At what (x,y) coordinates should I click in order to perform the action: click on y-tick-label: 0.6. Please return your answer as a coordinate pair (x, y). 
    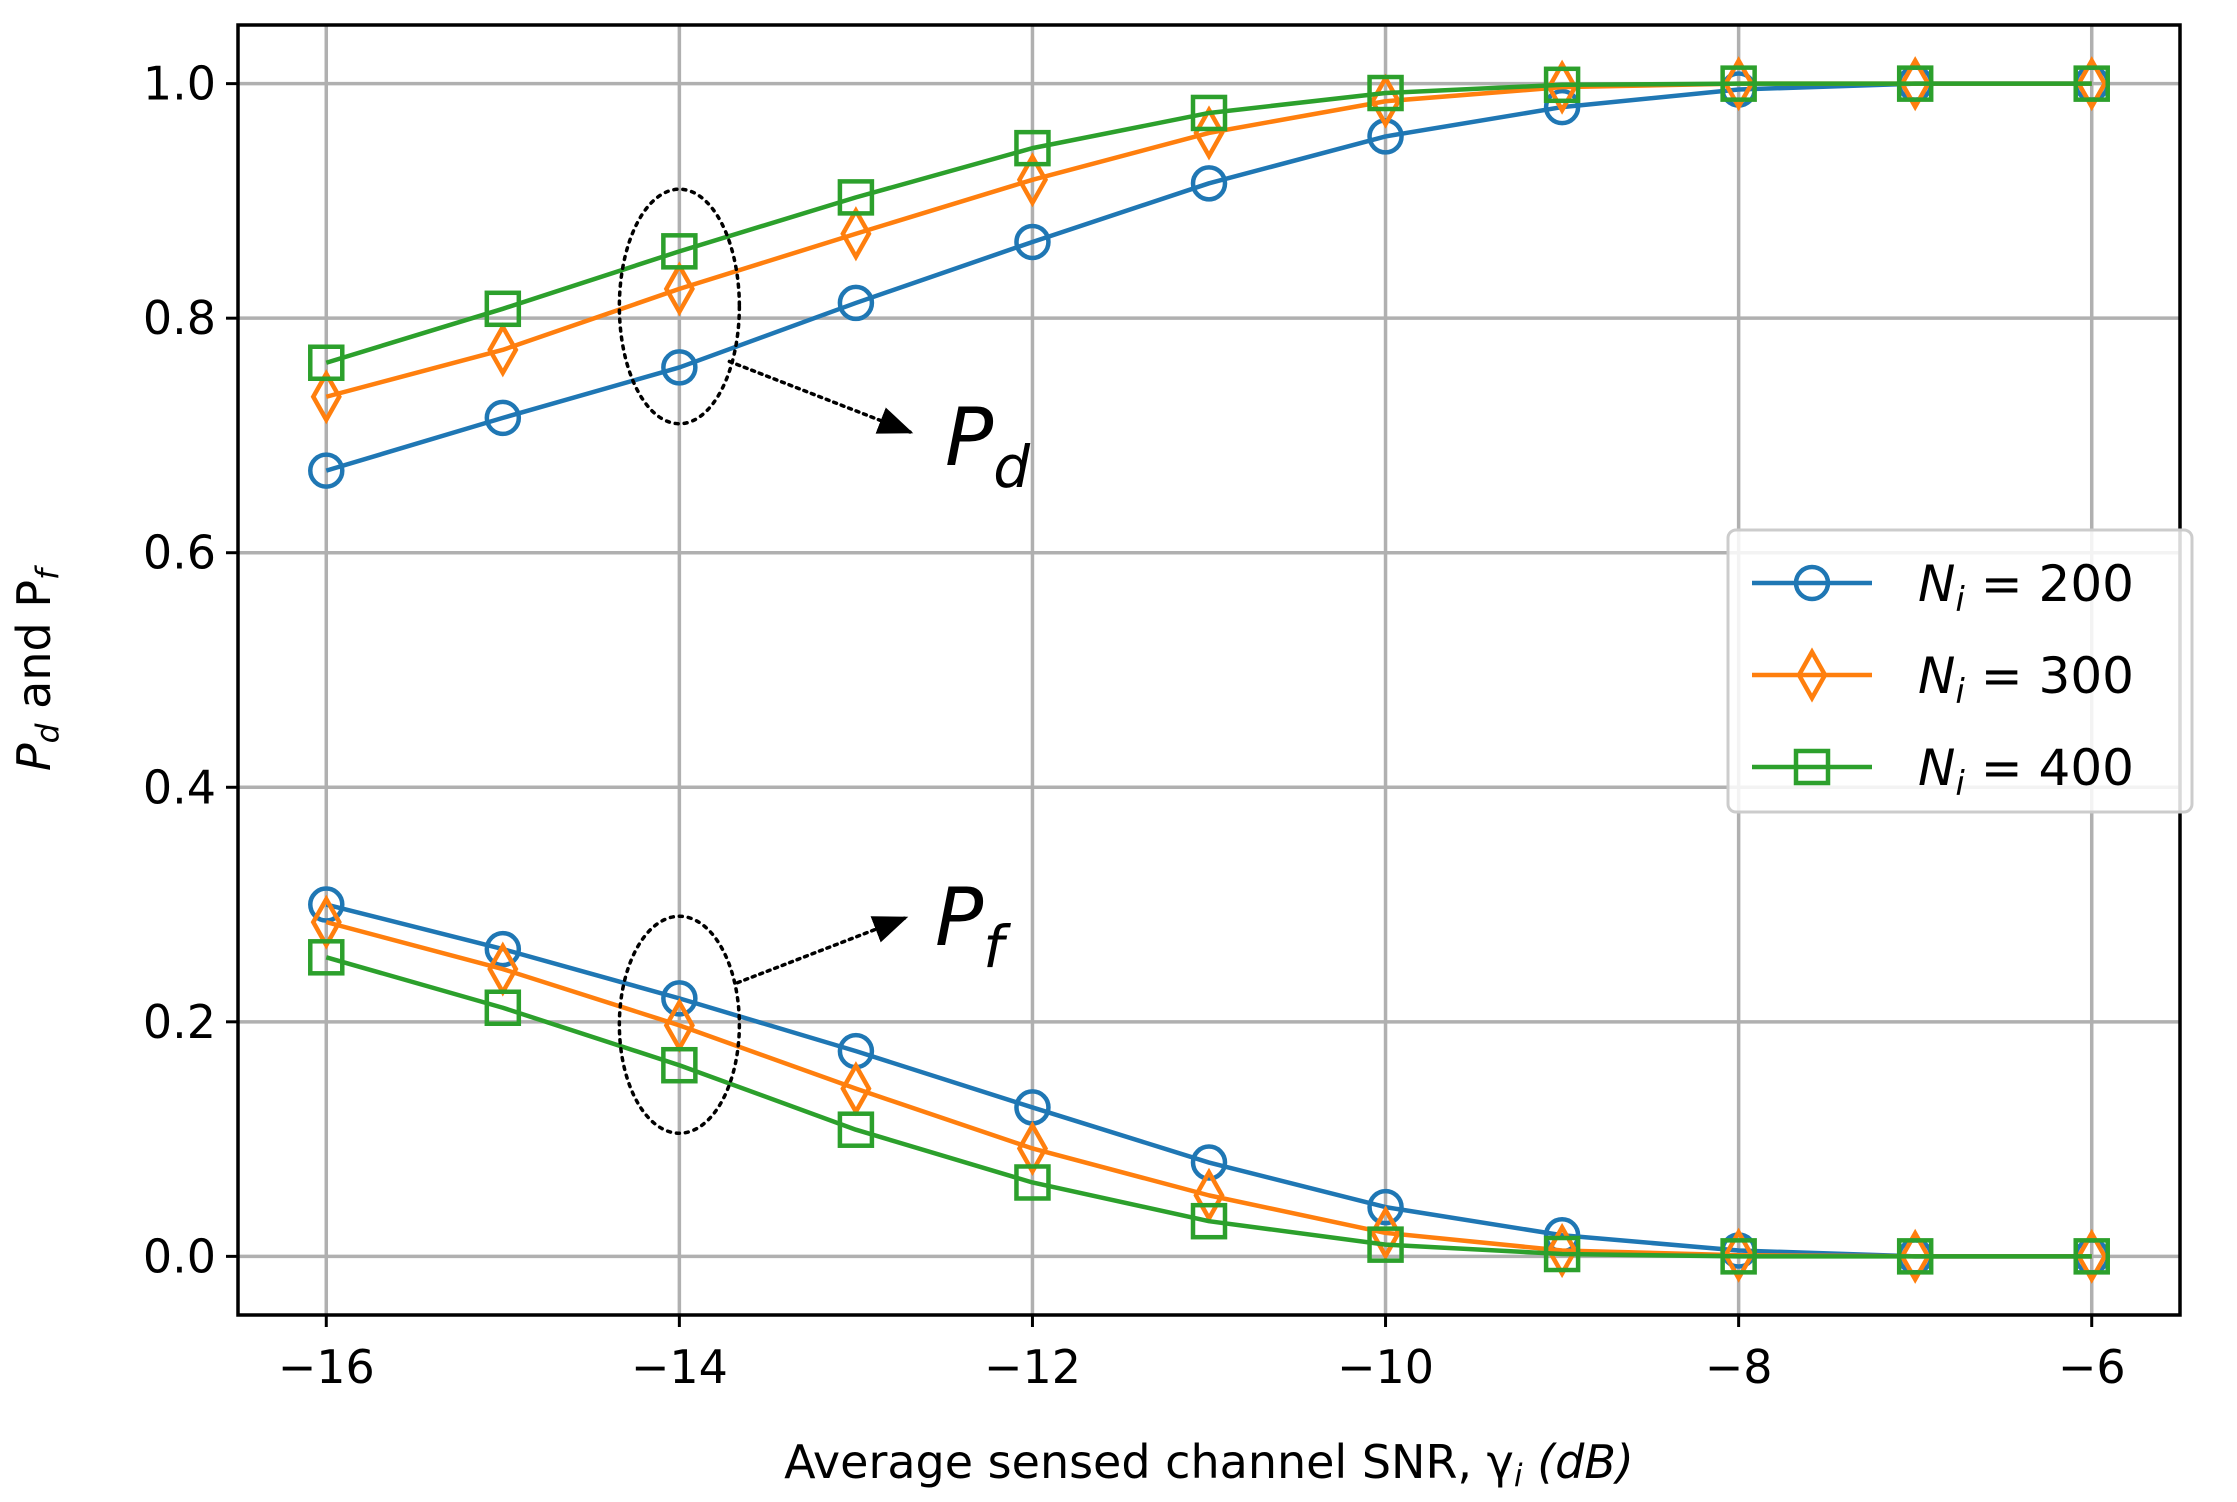
    Looking at the image, I should click on (179, 553).